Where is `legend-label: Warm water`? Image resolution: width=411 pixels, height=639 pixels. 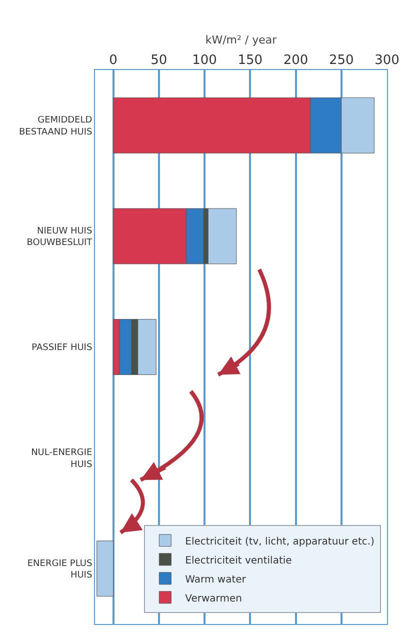
legend-label: Warm water is located at coordinates (216, 580).